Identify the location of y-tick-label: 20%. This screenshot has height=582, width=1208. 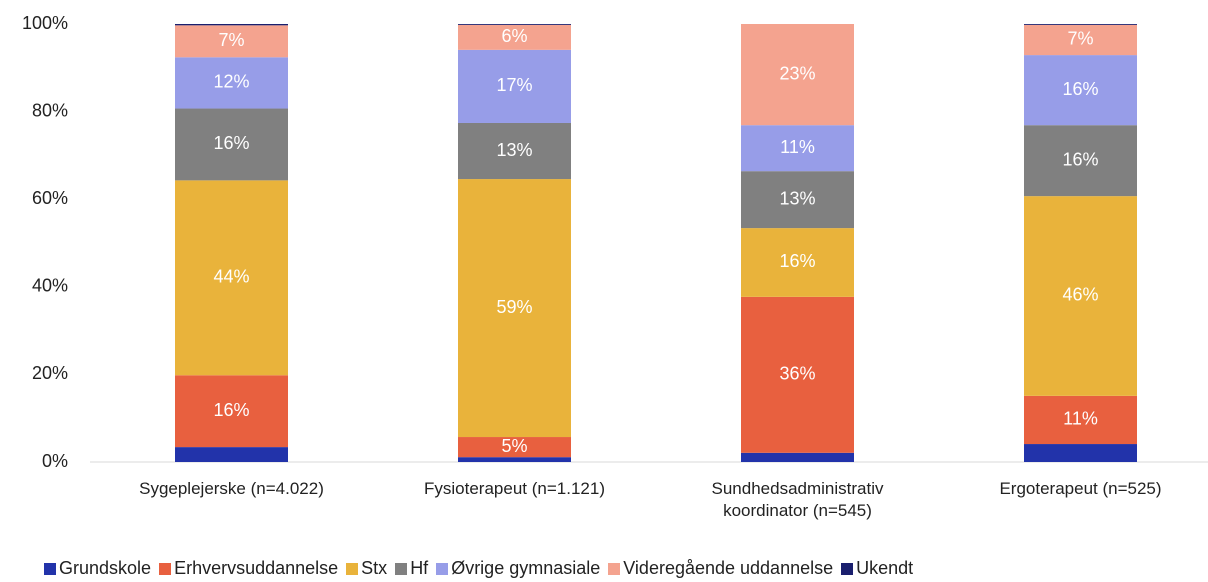
(50, 373).